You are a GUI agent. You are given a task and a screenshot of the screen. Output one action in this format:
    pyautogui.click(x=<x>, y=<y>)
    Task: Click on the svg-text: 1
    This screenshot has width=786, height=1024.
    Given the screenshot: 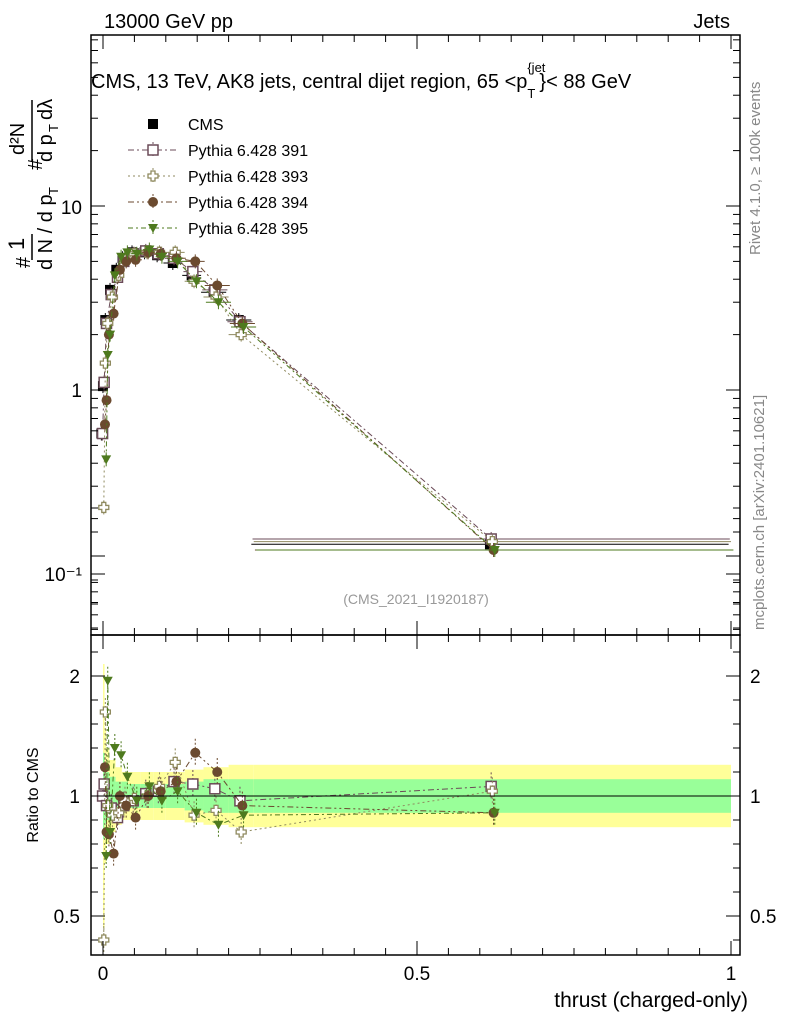 What is the action you would take?
    pyautogui.click(x=16, y=244)
    